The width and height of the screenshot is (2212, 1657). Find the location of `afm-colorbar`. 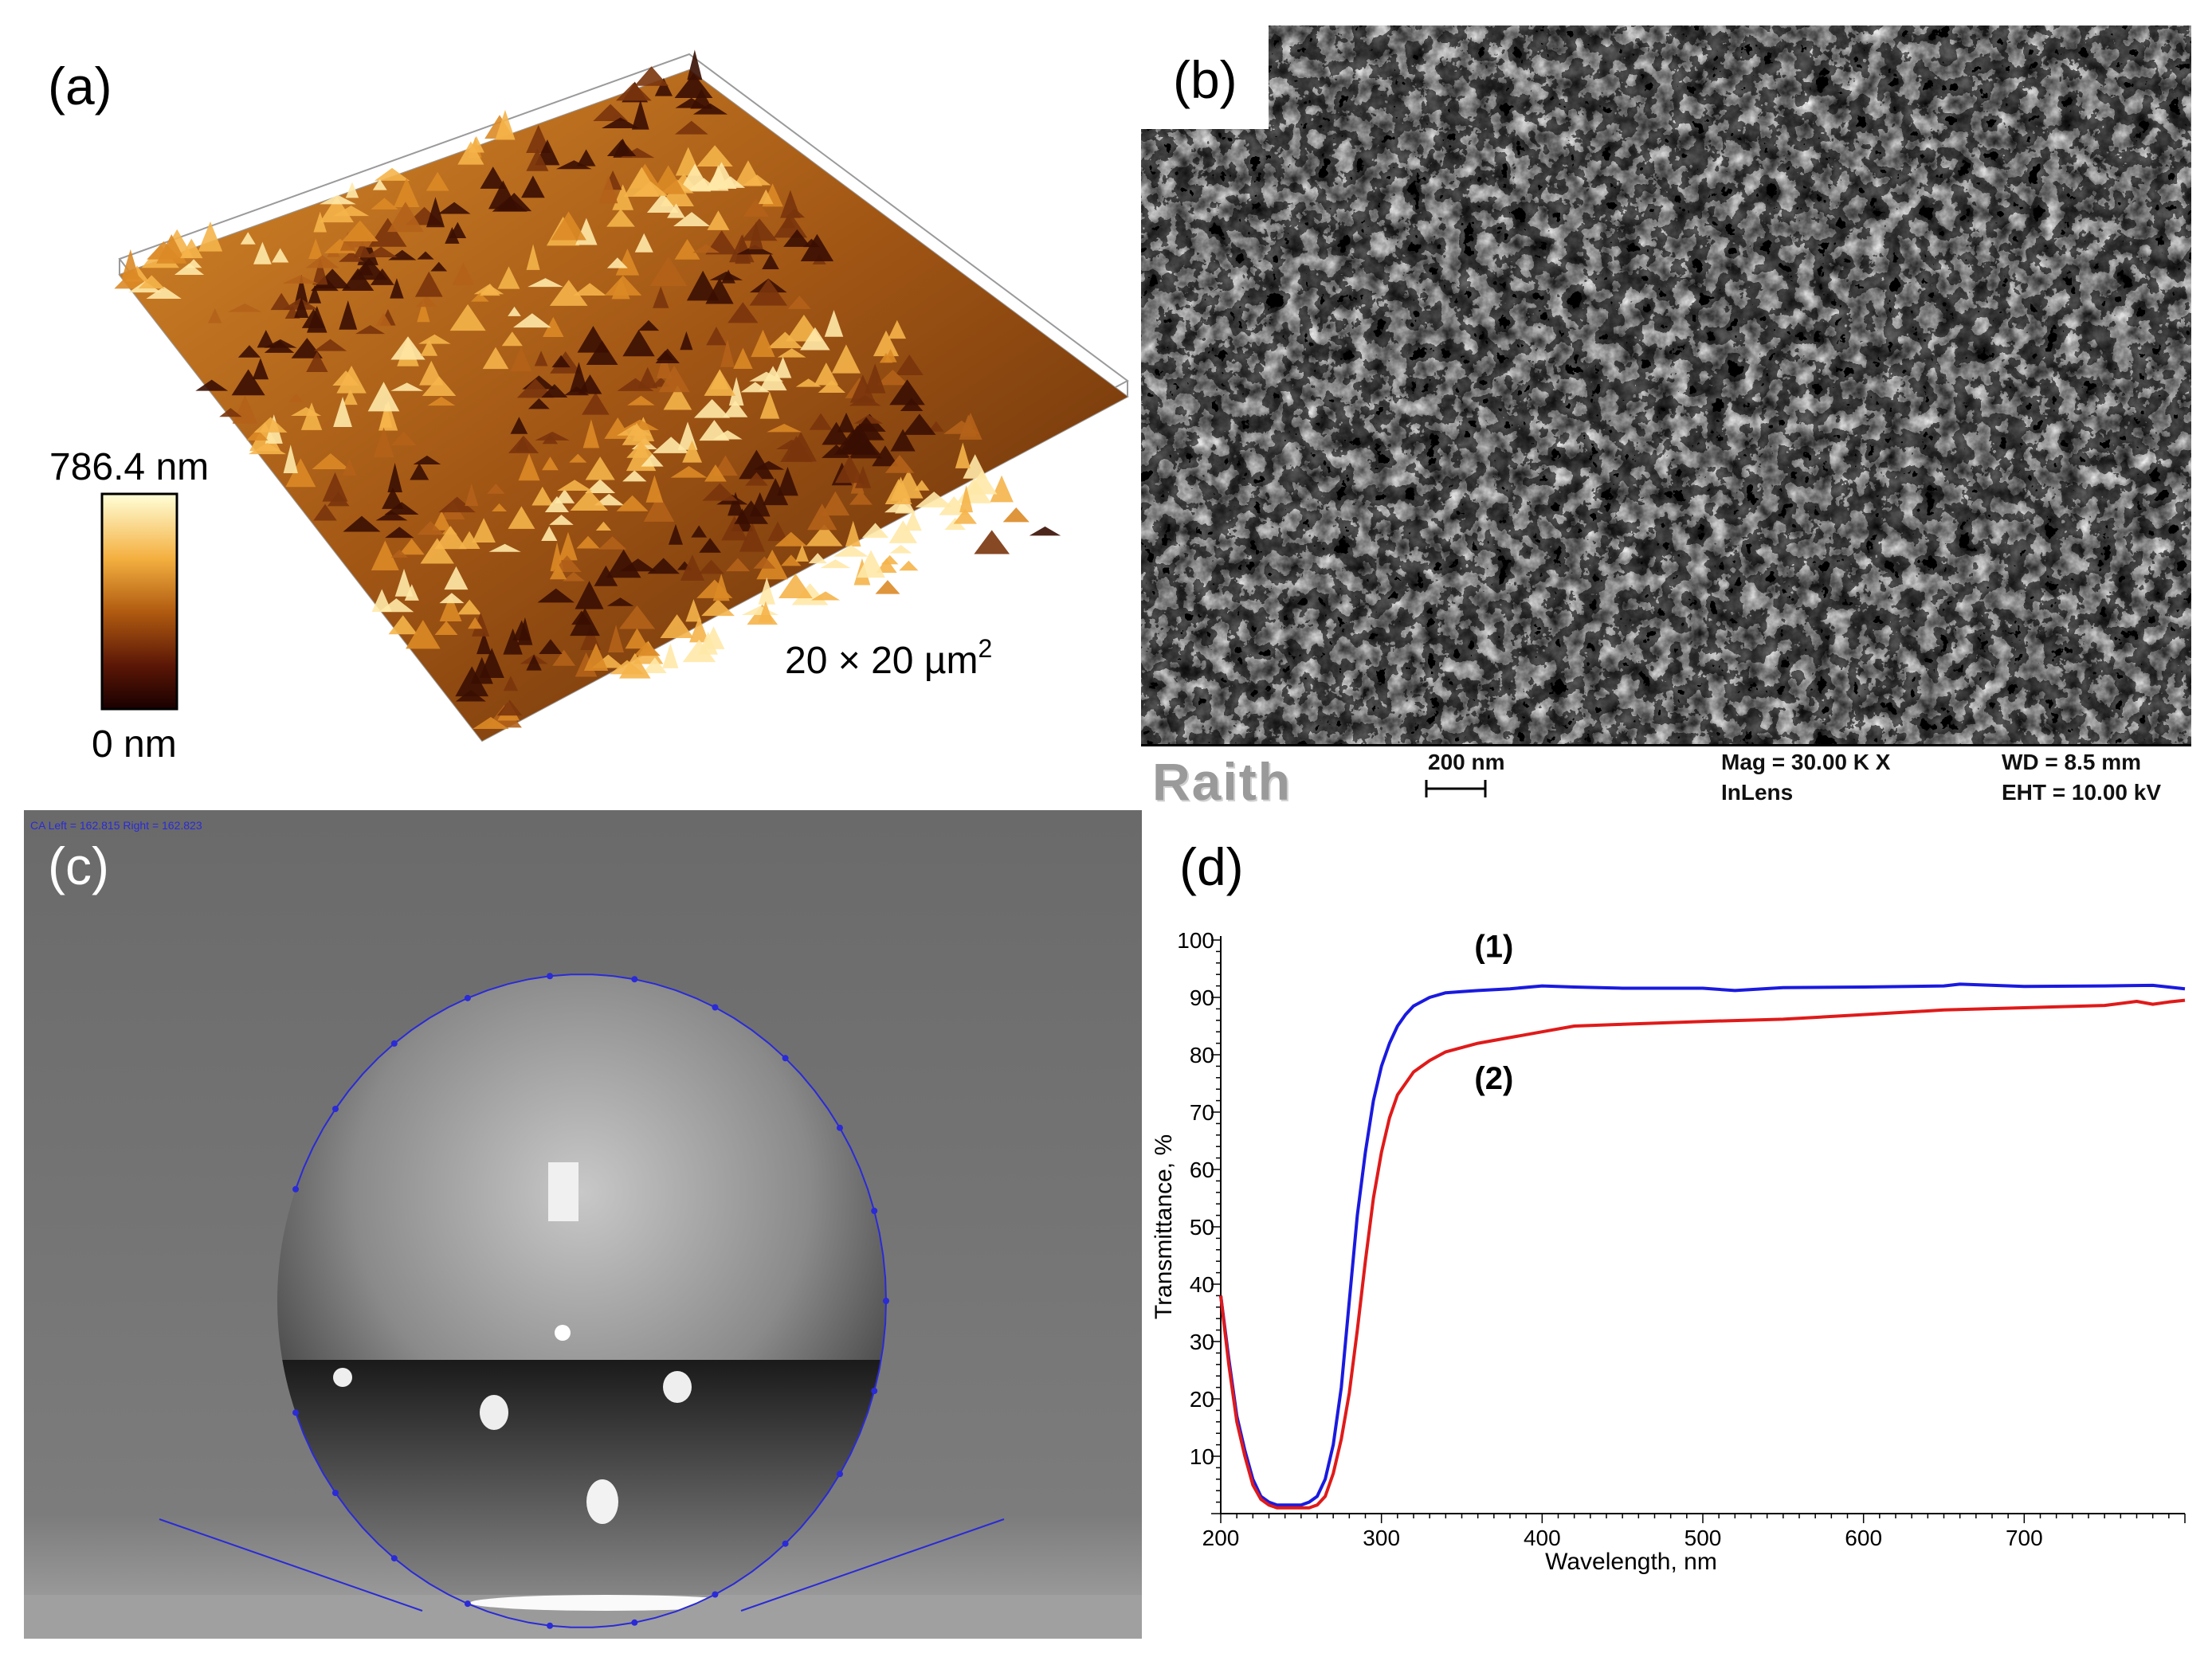

afm-colorbar is located at coordinates (139, 601).